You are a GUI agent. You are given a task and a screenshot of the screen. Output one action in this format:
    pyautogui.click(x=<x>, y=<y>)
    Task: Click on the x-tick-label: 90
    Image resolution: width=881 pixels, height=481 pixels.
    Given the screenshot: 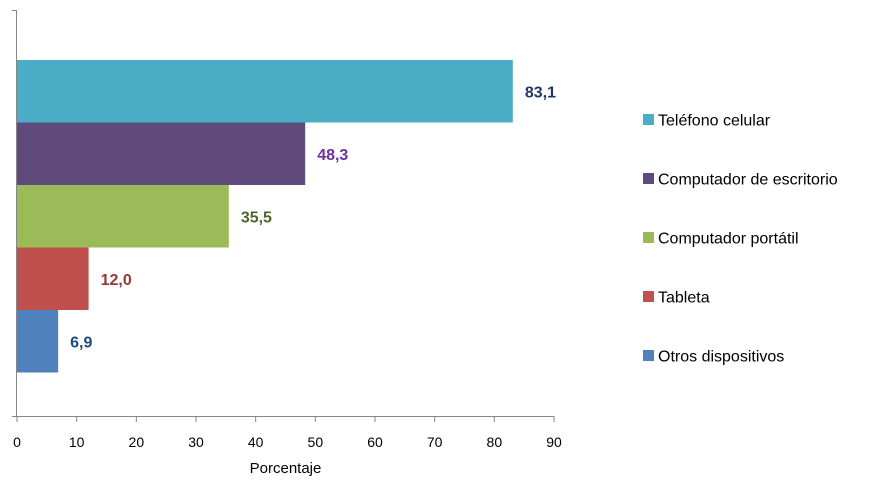 What is the action you would take?
    pyautogui.click(x=554, y=442)
    